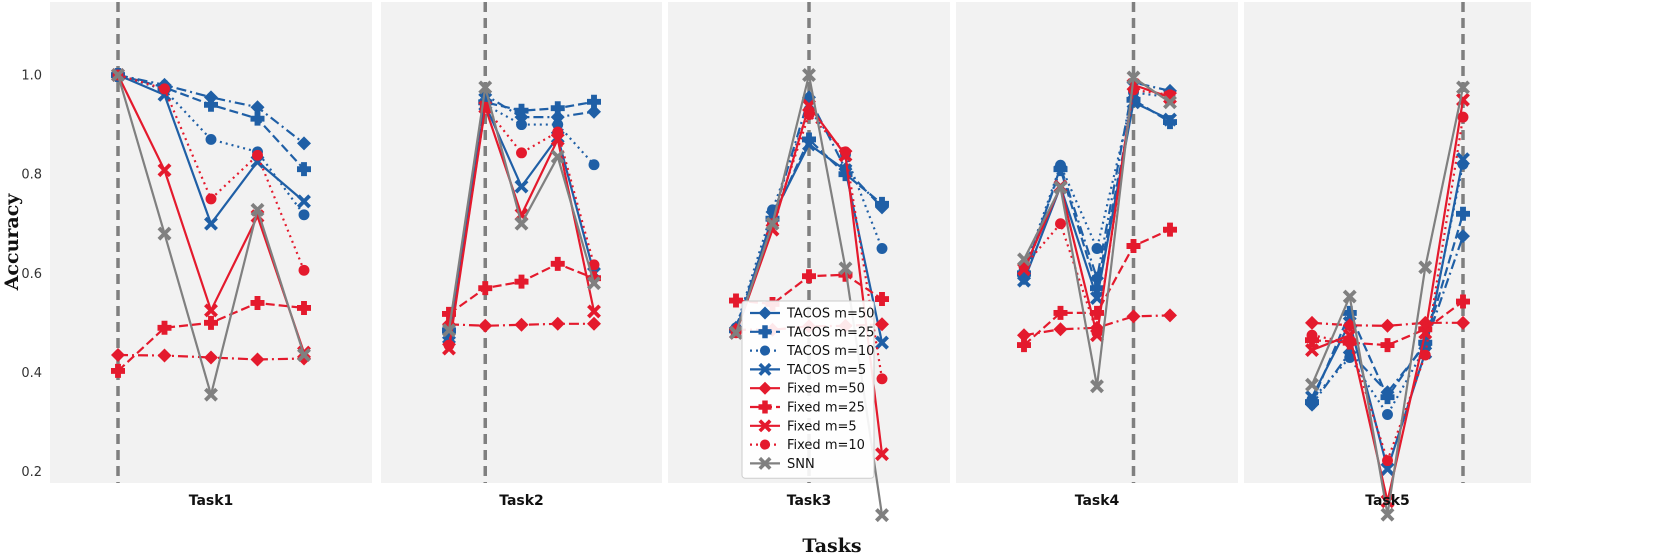  I want to click on legend-label: TACOS m=25, so click(830, 332).